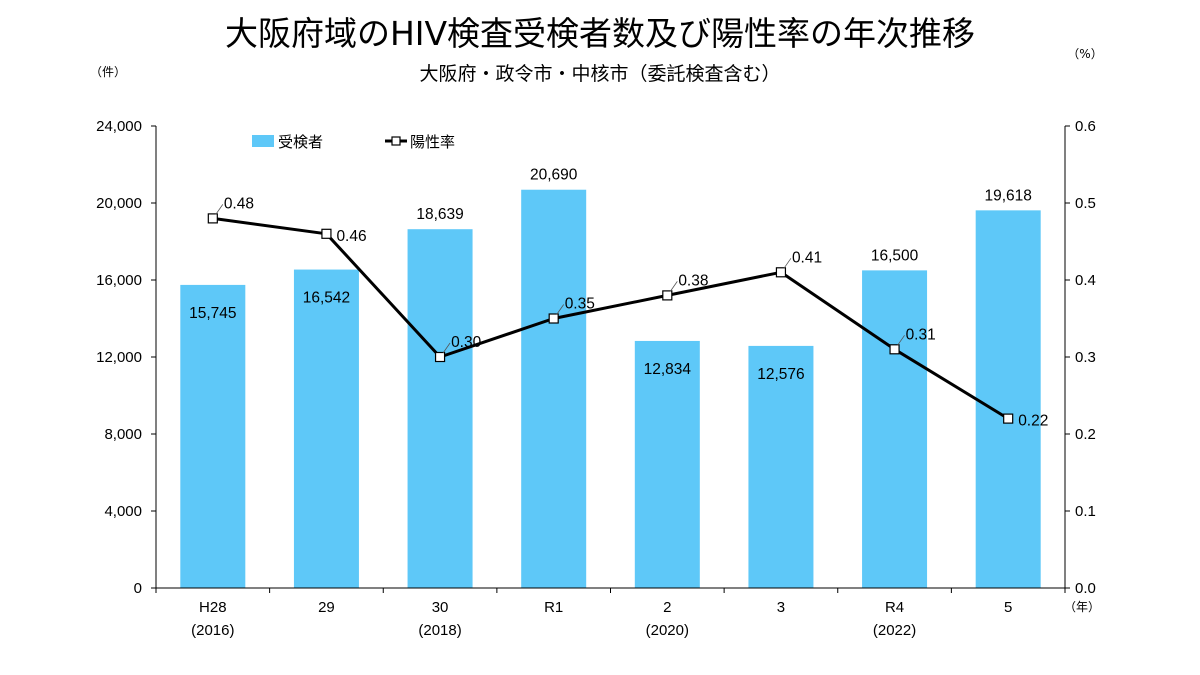 The image size is (1200, 675). What do you see at coordinates (693, 280) in the screenshot?
I see `rate-value-label: 0.38` at bounding box center [693, 280].